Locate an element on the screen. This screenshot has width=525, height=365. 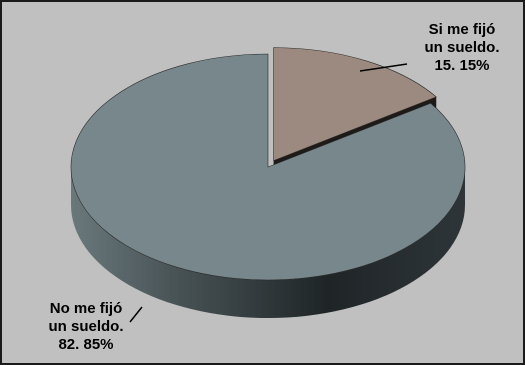
slice-label-1: No me fijó un sueldo. 82. 85% is located at coordinates (86, 326).